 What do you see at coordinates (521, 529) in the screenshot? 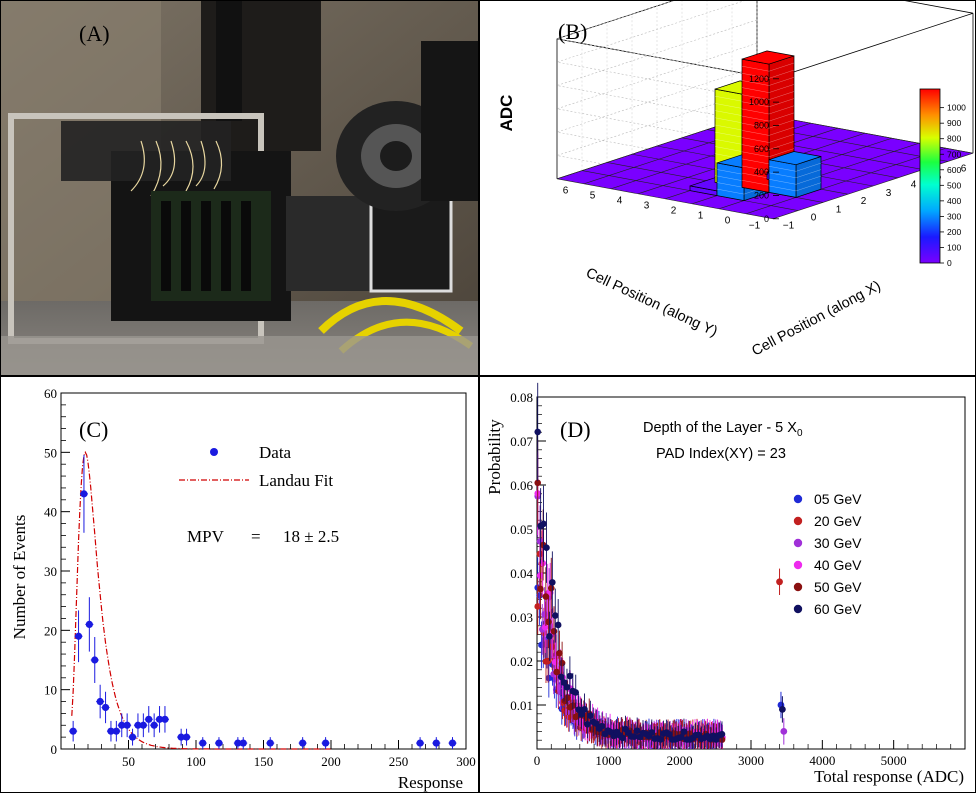
I see `d-y-tick-label: 0.05` at bounding box center [521, 529].